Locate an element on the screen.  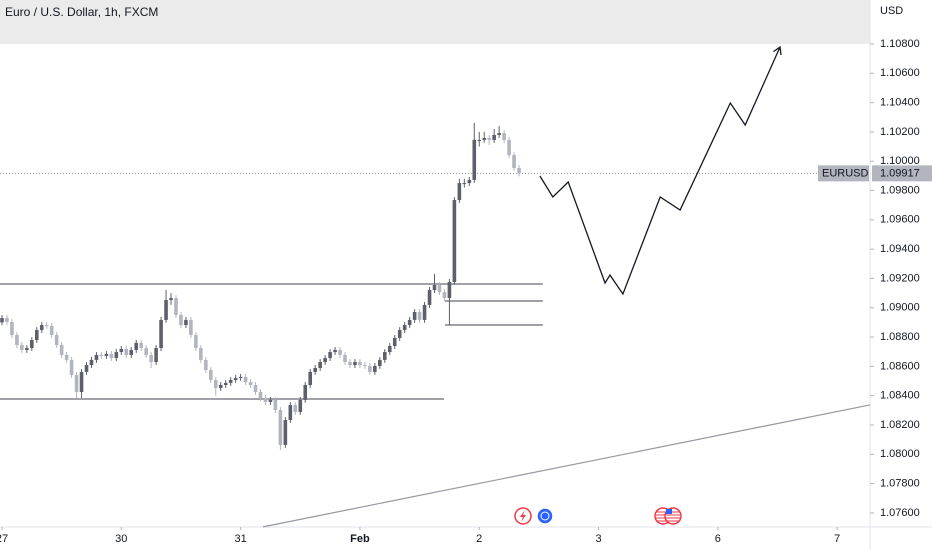
trend-line is located at coordinates (566, 466).